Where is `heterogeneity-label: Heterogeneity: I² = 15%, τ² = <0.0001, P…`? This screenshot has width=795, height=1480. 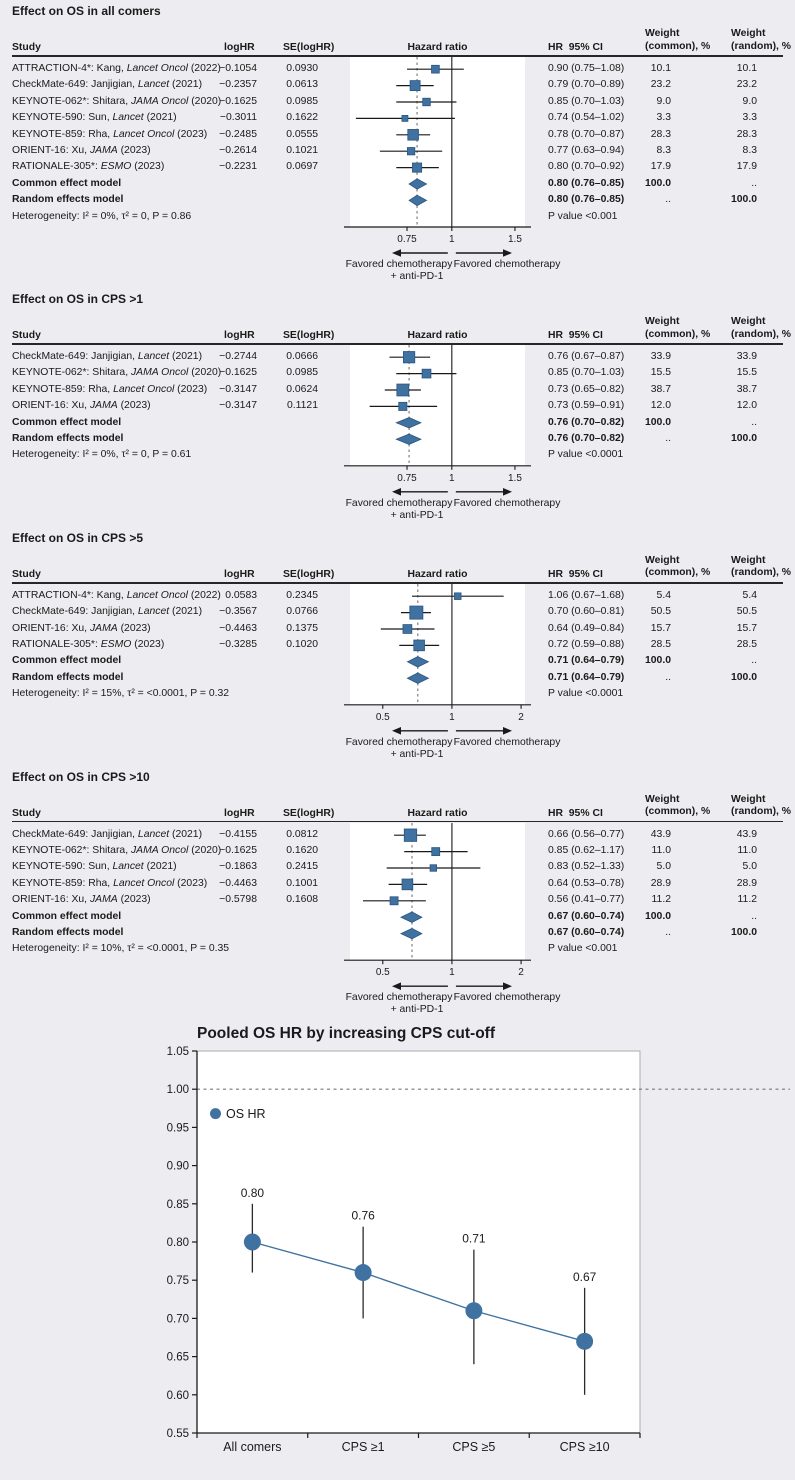
heterogeneity-label: Heterogeneity: I² = 15%, τ² = <0.0001, P… is located at coordinates (121, 694).